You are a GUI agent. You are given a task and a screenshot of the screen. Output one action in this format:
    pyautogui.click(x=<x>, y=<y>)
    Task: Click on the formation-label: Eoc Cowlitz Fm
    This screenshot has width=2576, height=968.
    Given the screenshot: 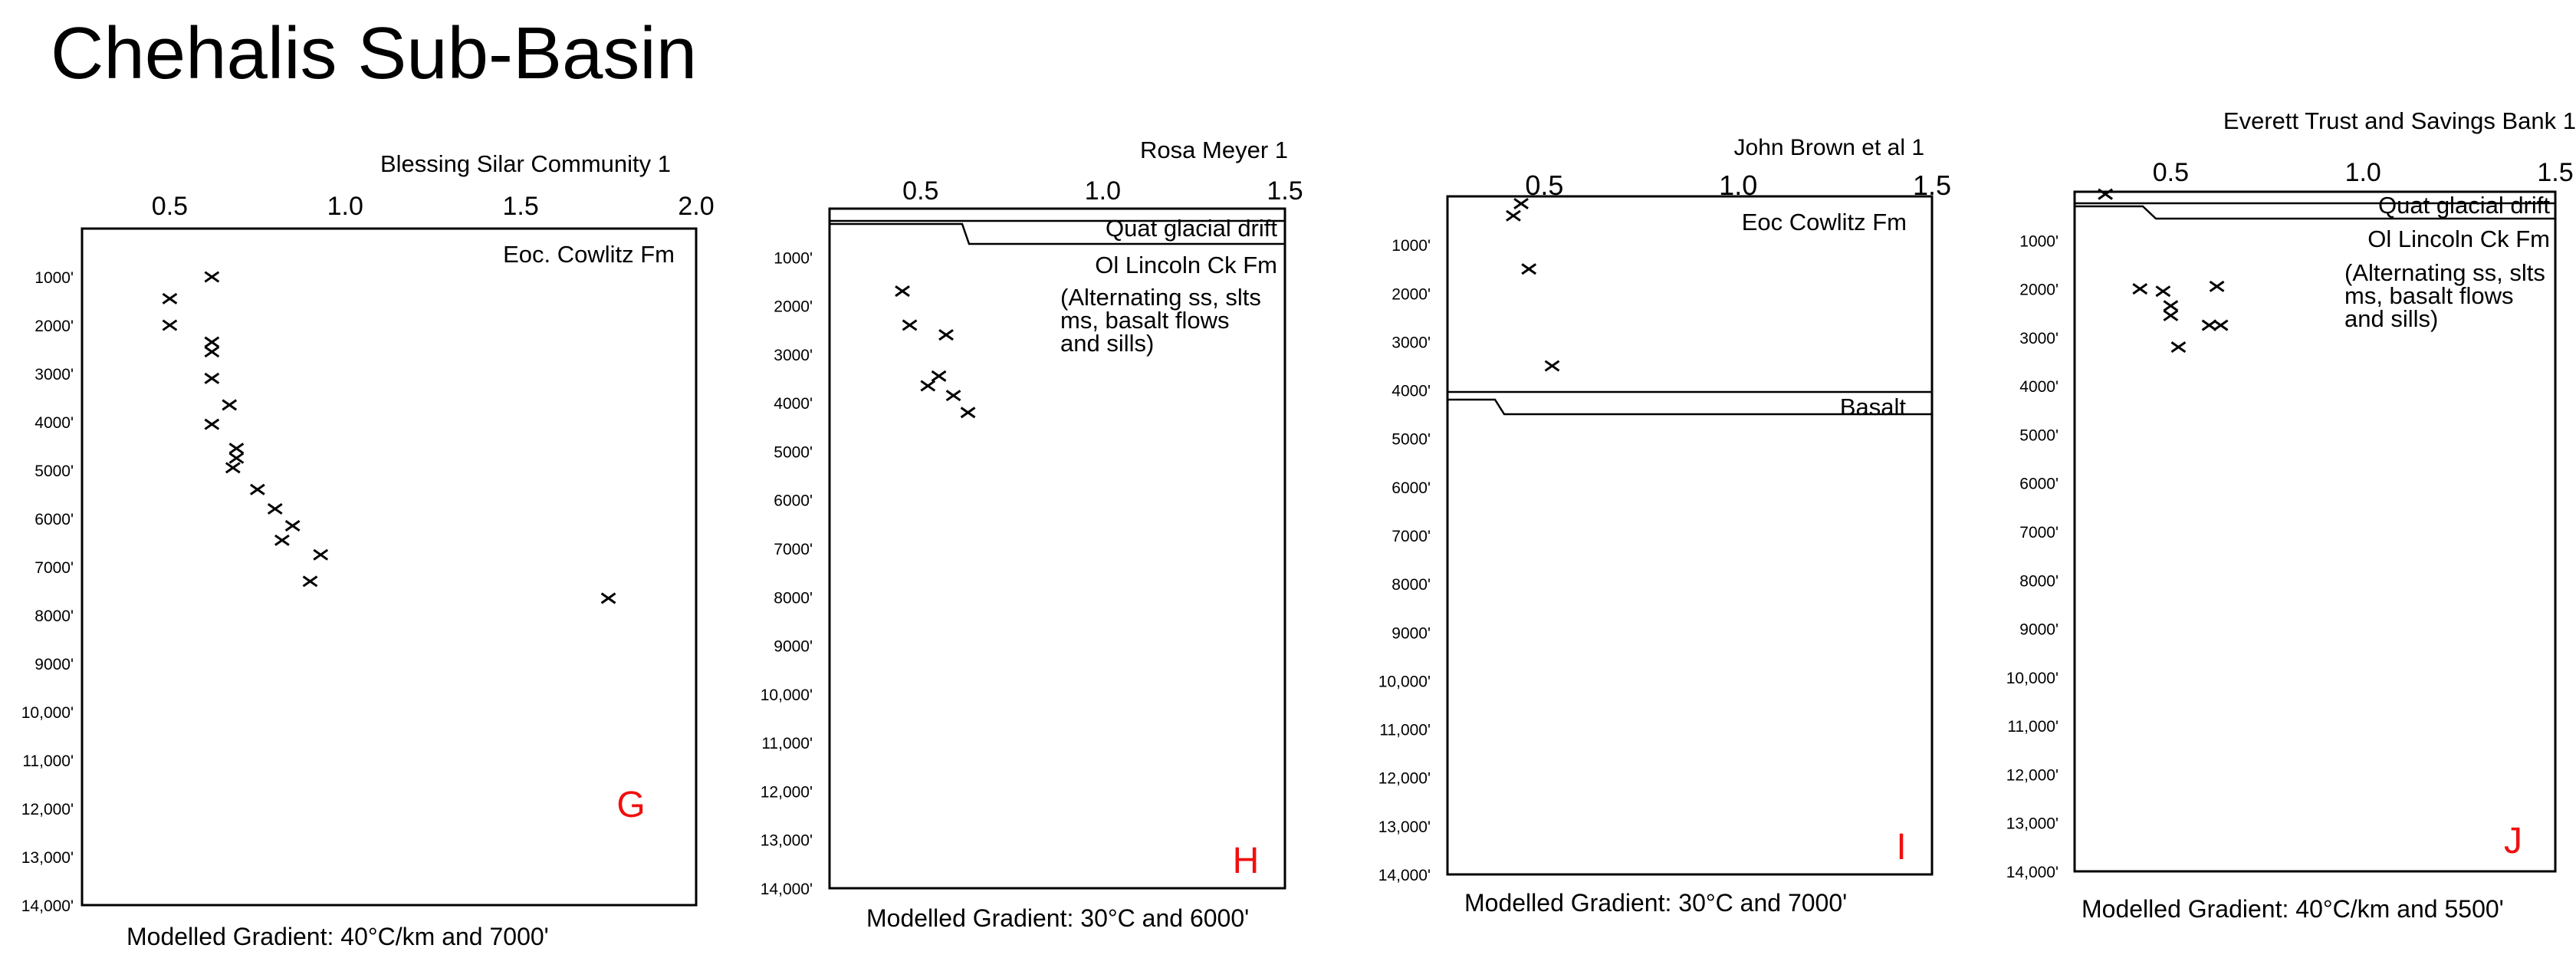 What is the action you would take?
    pyautogui.click(x=1824, y=222)
    